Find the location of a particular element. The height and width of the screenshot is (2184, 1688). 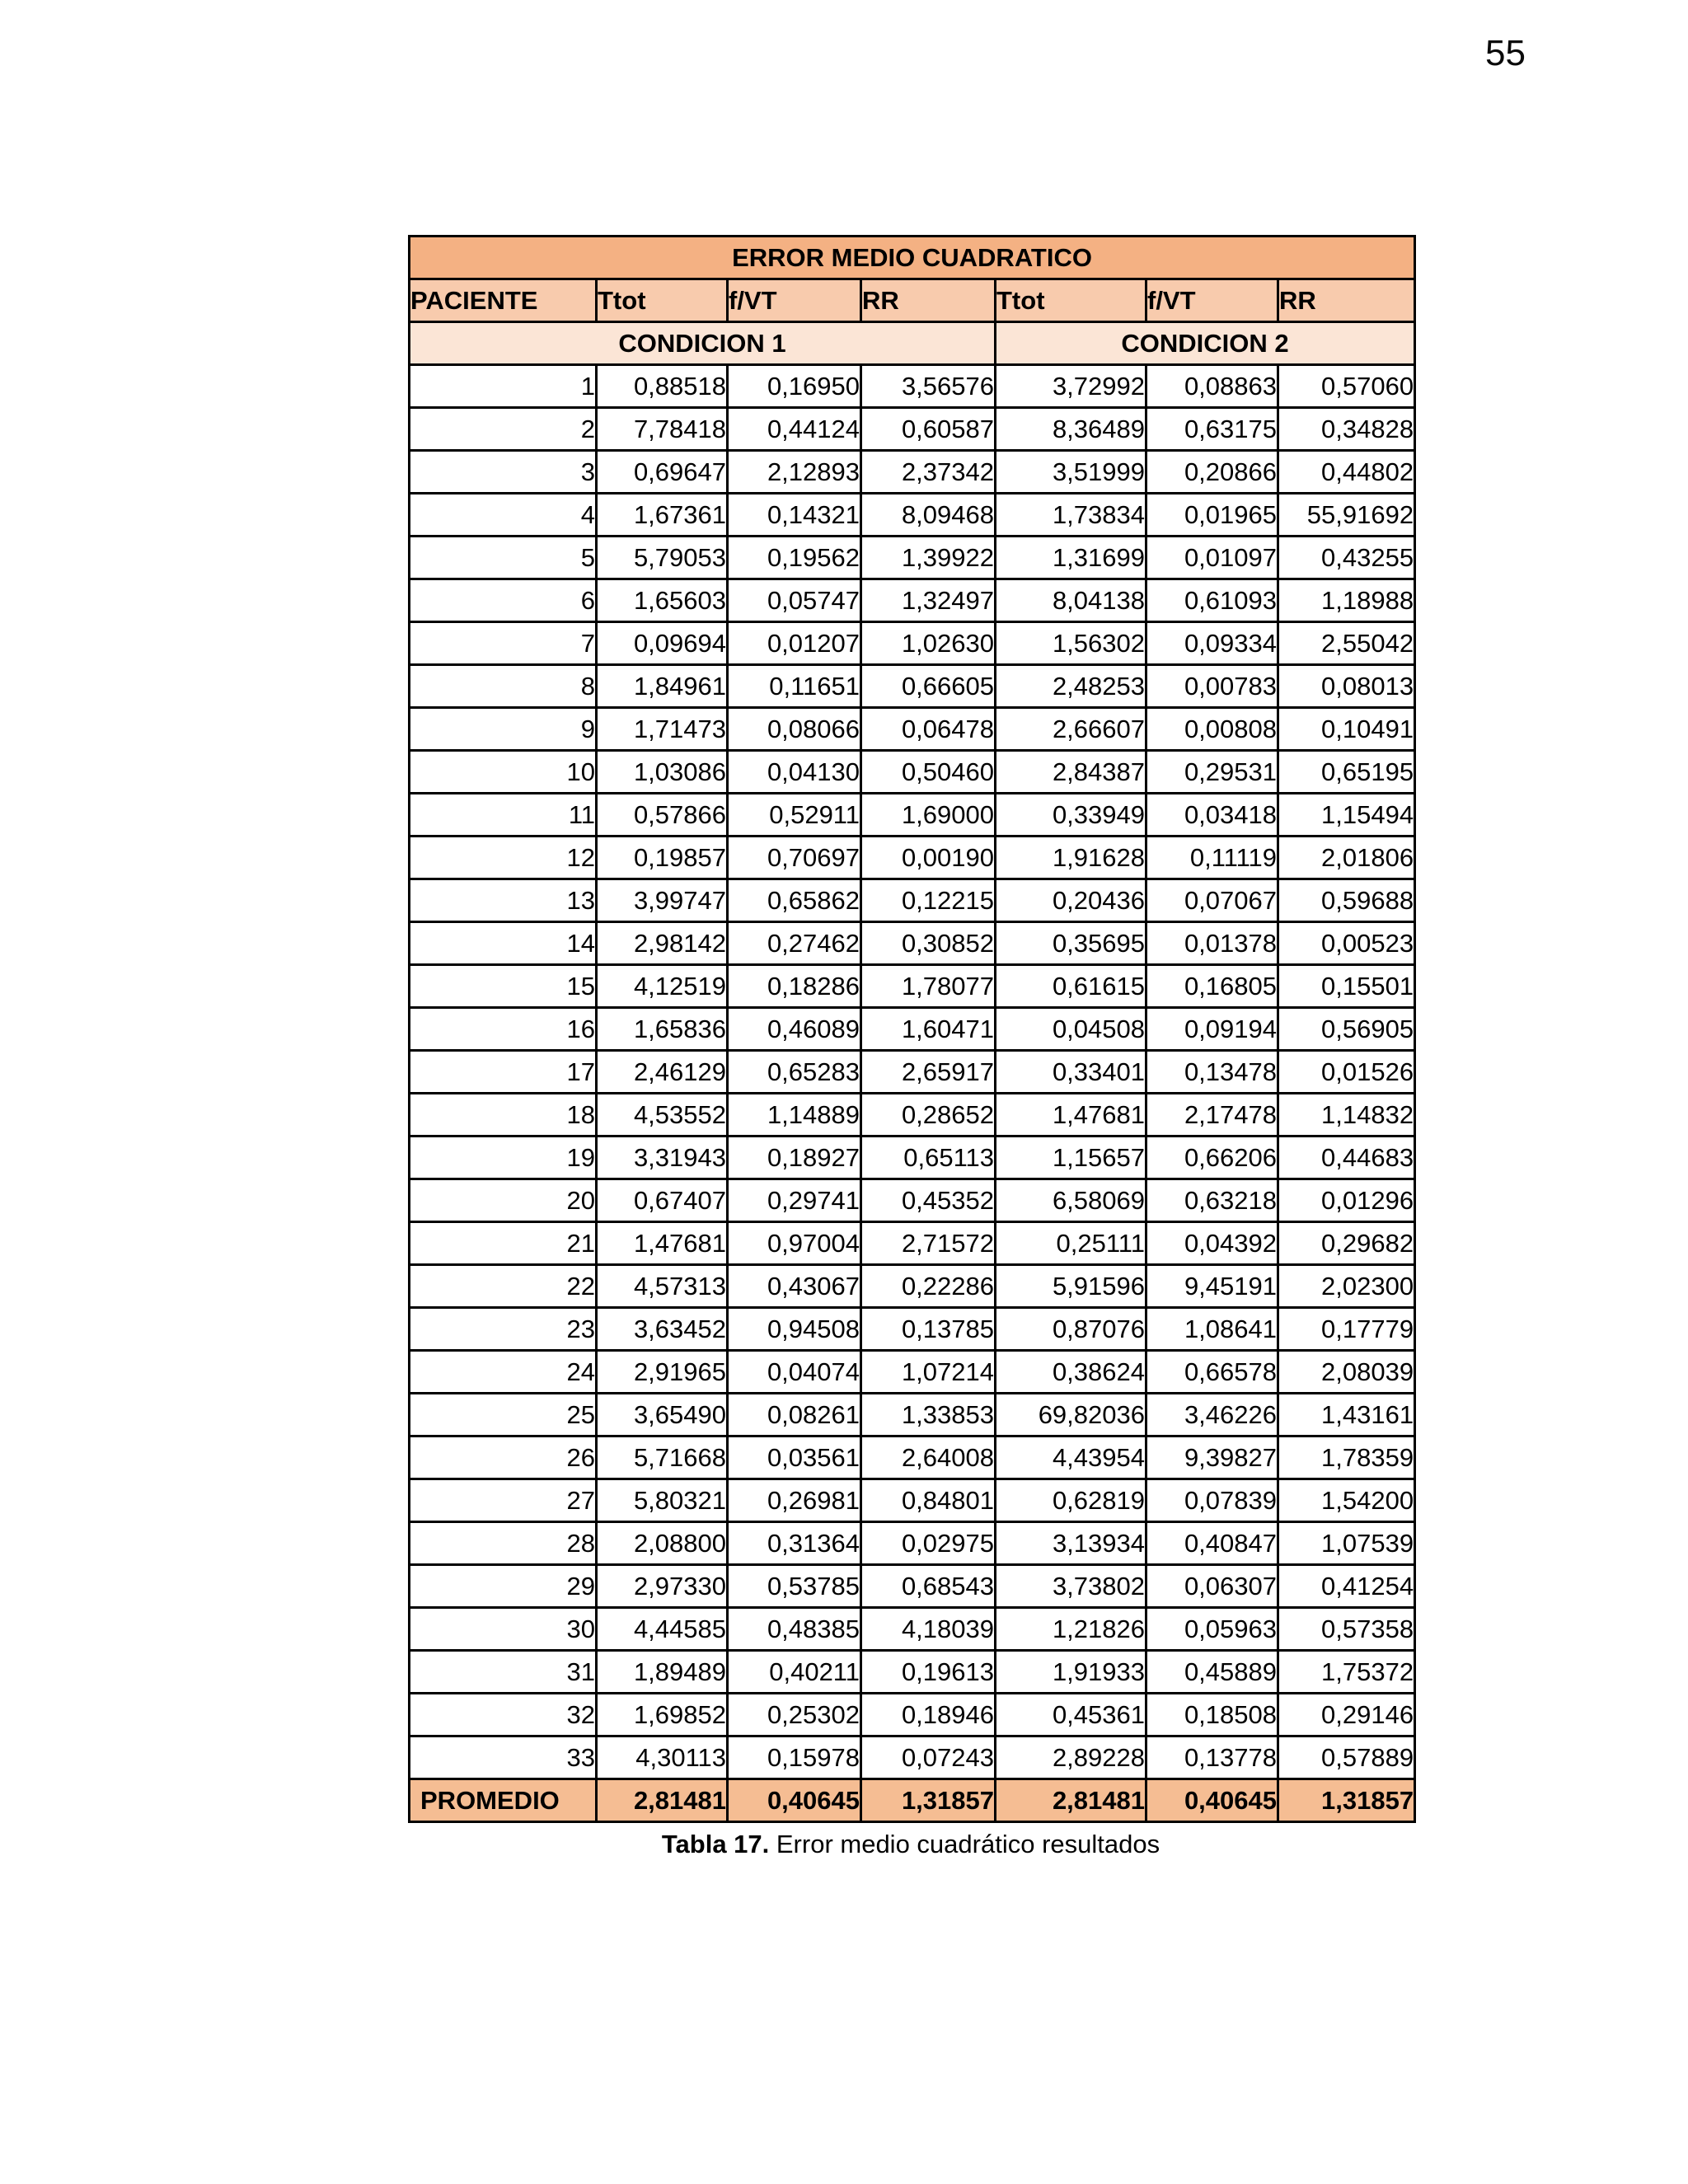

value-cell: 0,29531 is located at coordinates (1212, 771).